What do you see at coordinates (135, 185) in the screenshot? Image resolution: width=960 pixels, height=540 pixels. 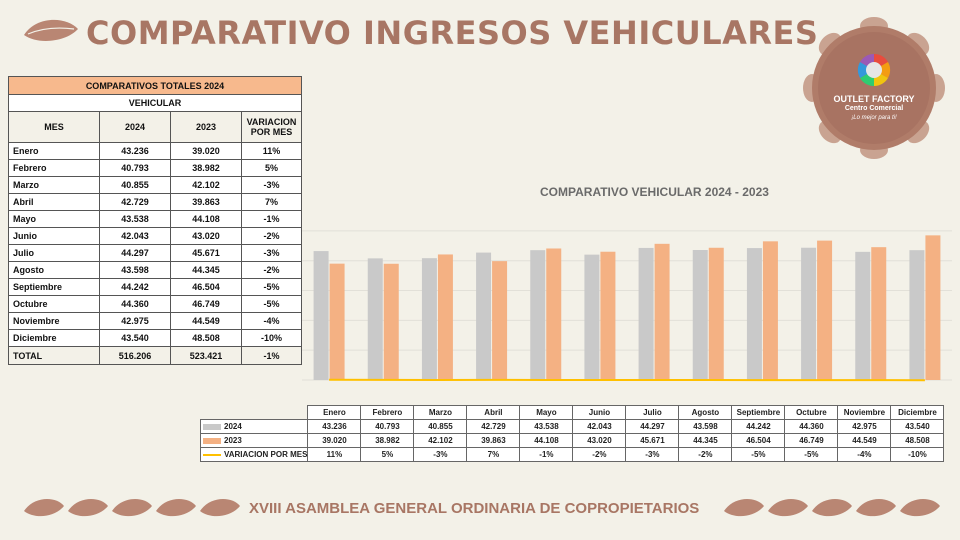 I see `value-2024-cell: 40.855` at bounding box center [135, 185].